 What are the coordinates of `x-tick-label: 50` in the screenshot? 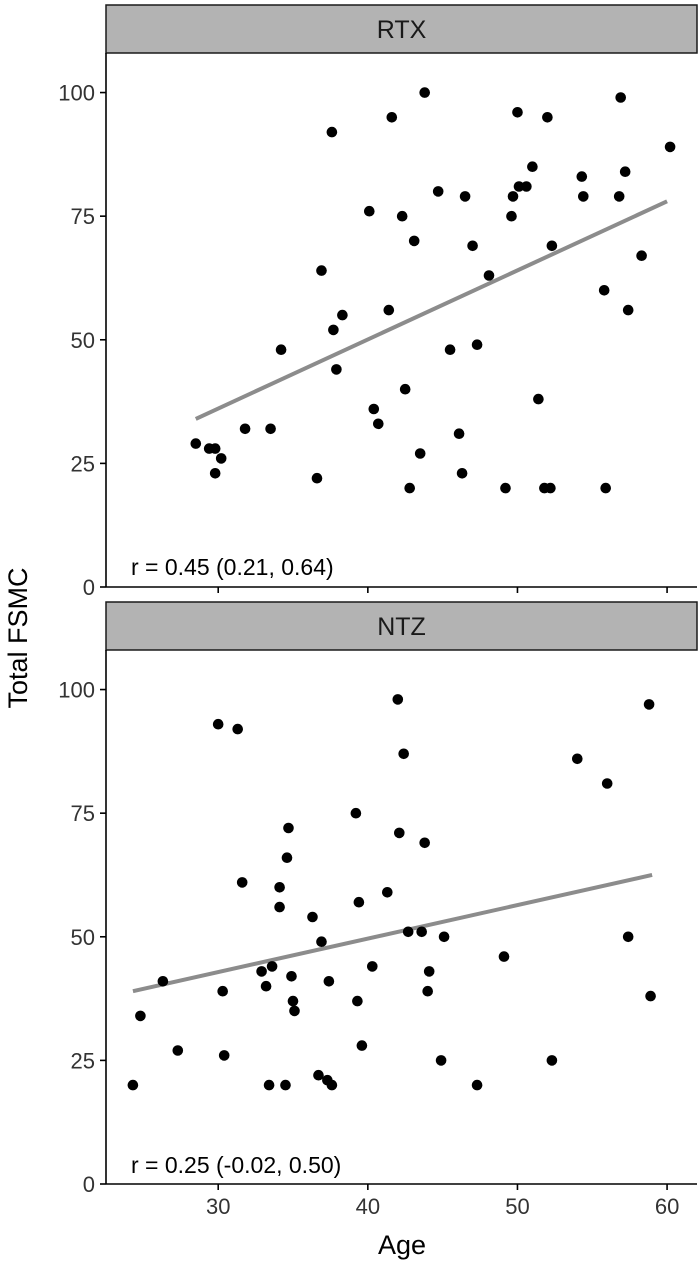 It's located at (517, 1206).